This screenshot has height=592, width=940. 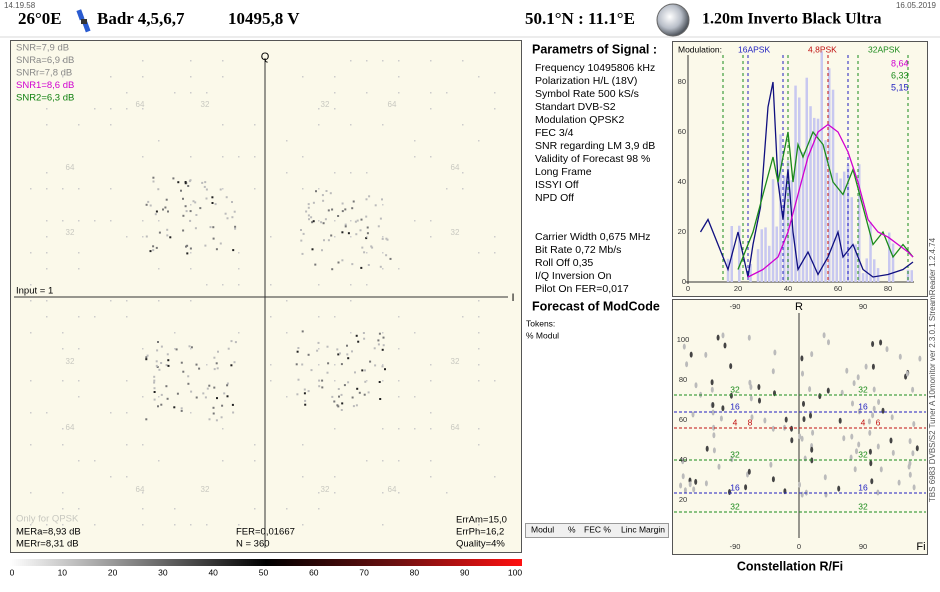 What do you see at coordinates (683, 339) in the screenshot?
I see `polar-y-tick-label: 100` at bounding box center [683, 339].